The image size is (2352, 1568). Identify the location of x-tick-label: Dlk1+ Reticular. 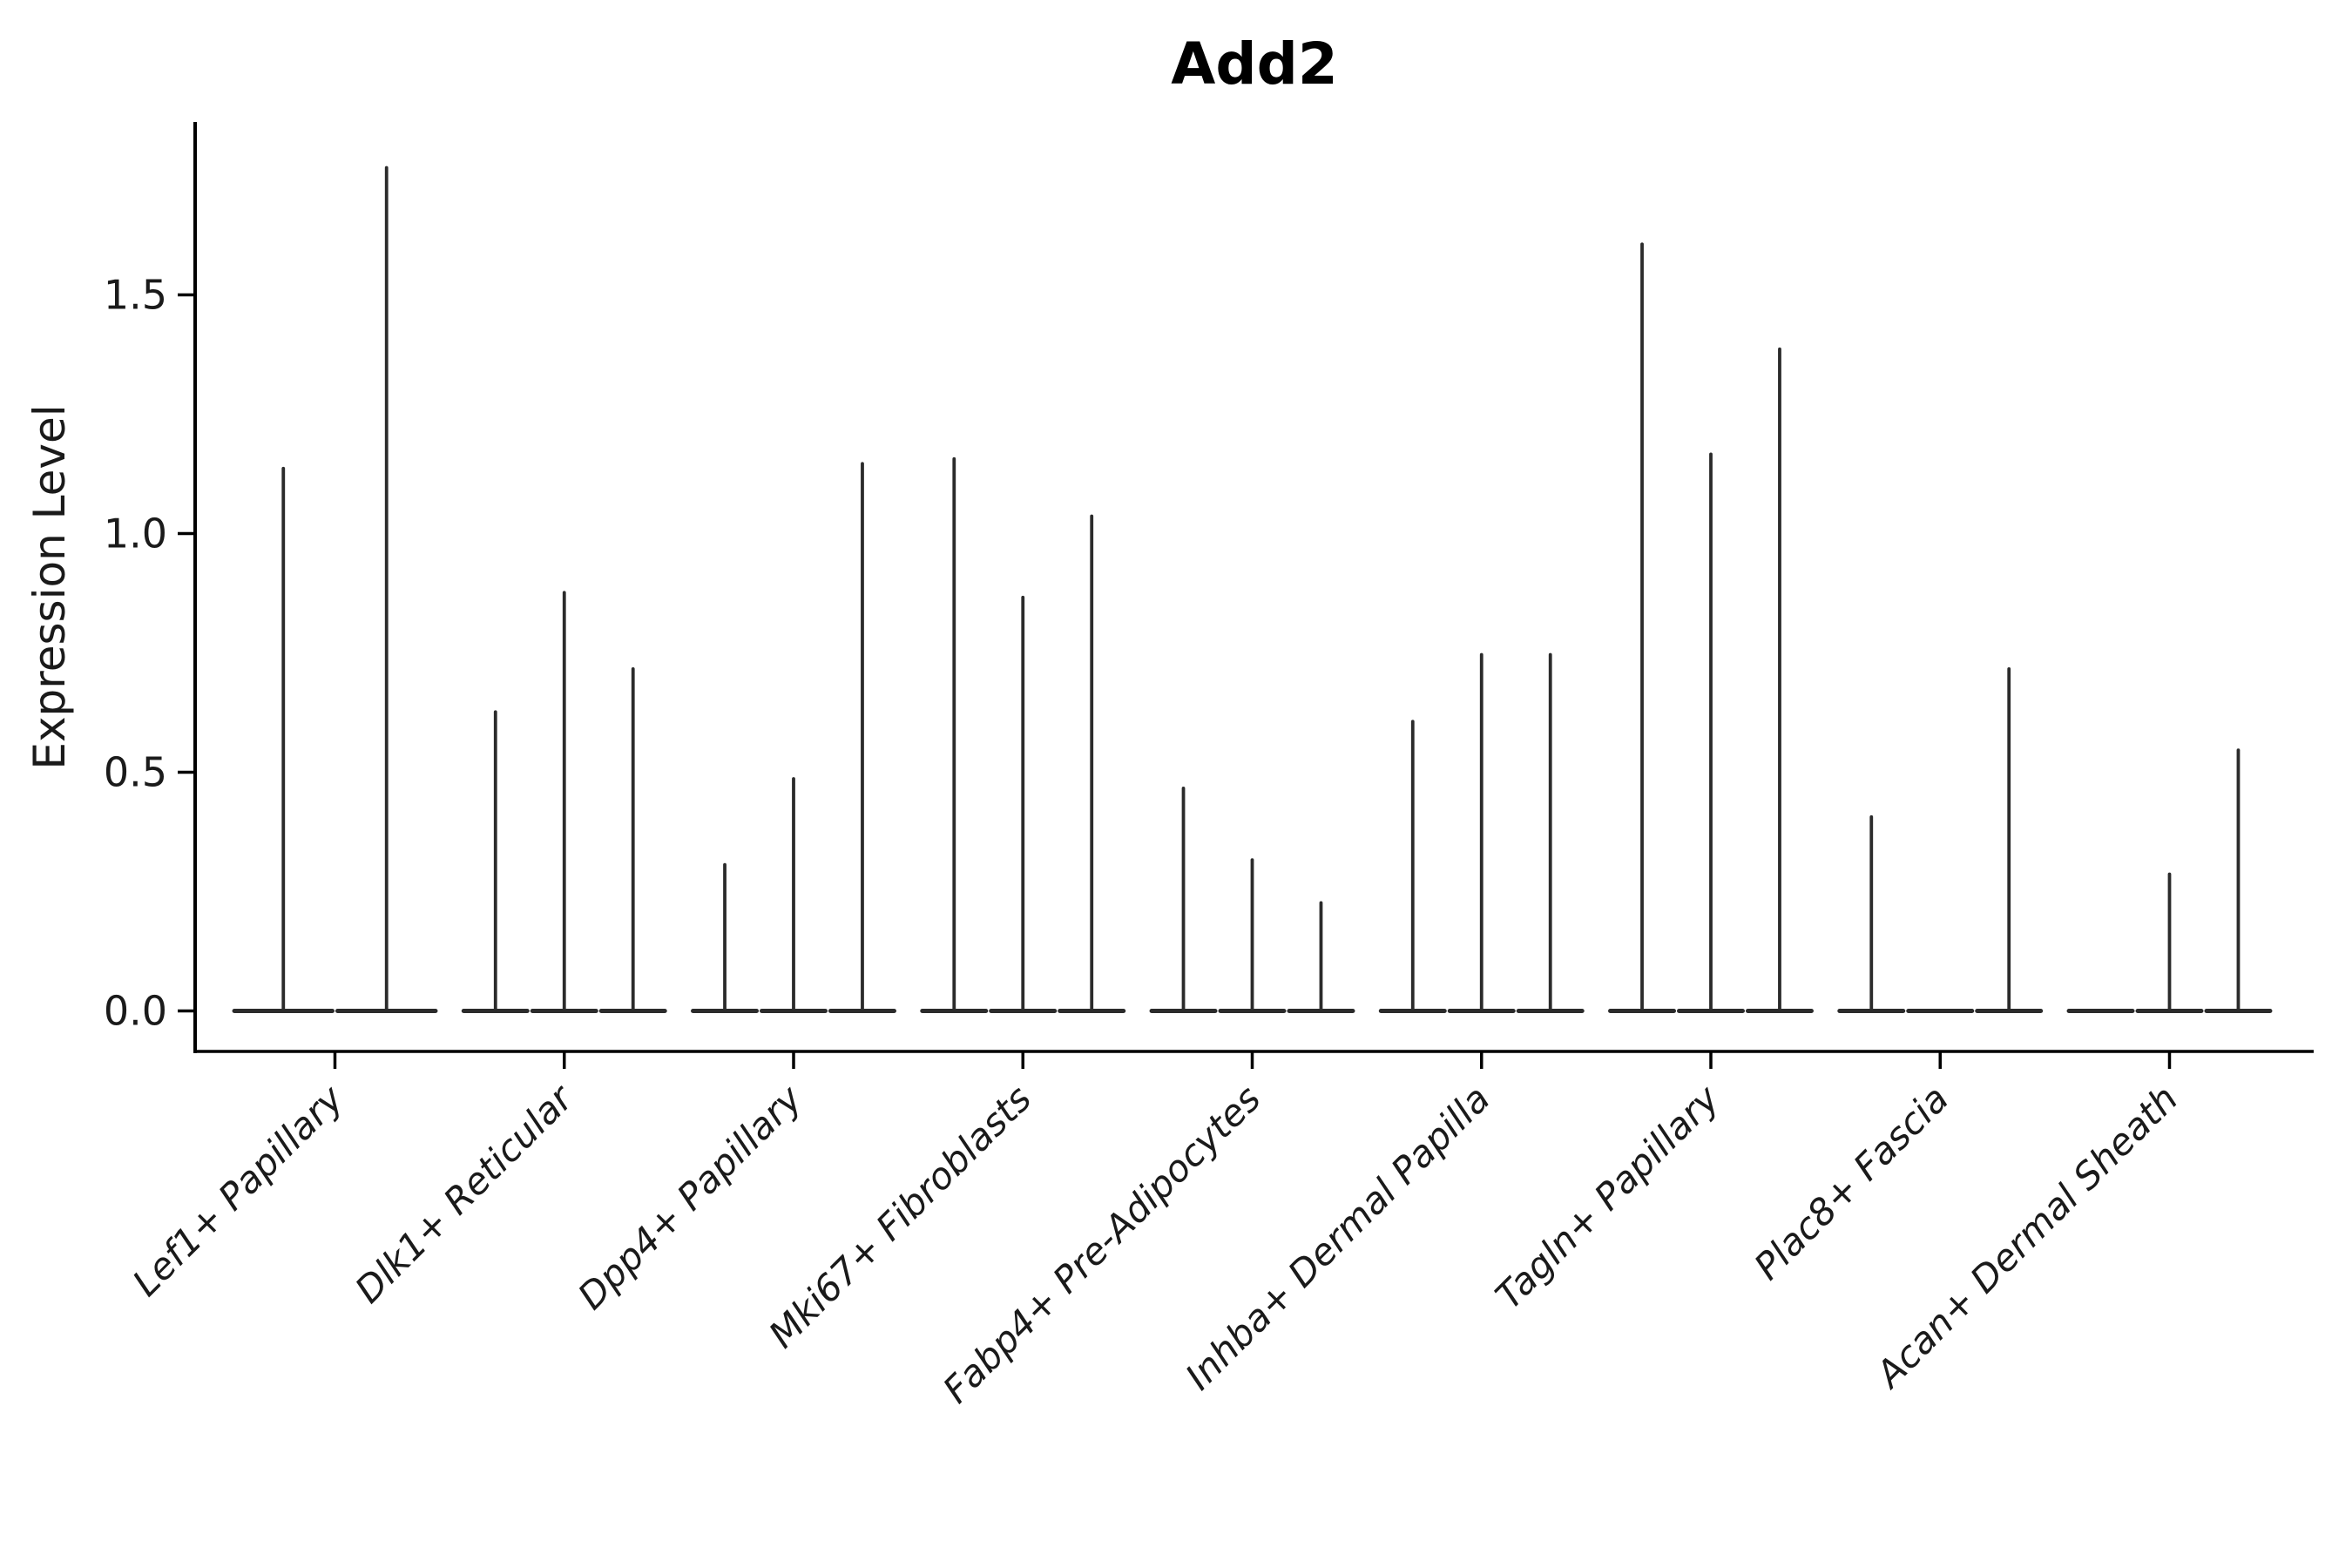
(465, 1193).